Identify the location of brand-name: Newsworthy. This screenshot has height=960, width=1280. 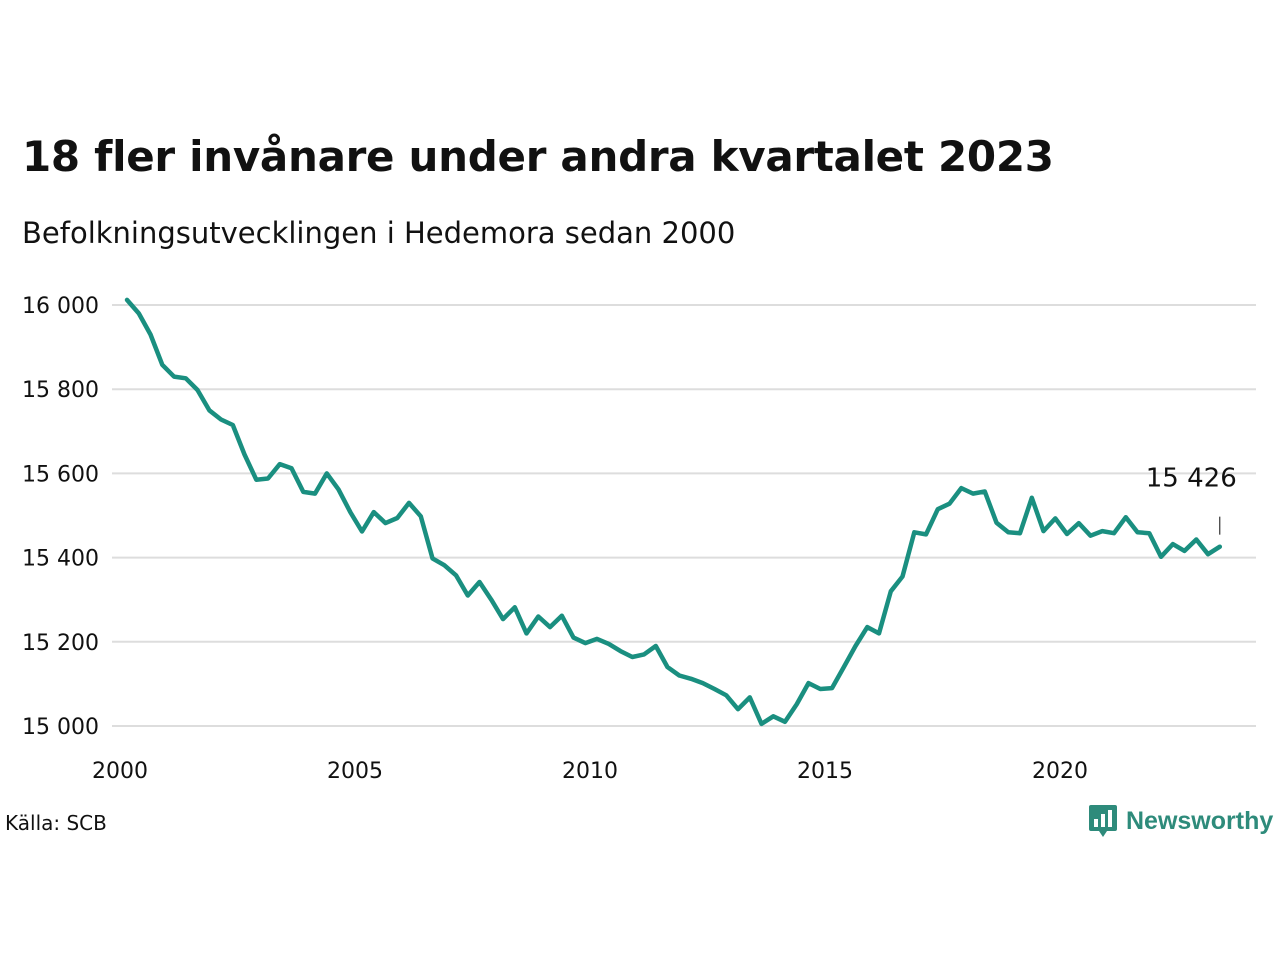
(1200, 820).